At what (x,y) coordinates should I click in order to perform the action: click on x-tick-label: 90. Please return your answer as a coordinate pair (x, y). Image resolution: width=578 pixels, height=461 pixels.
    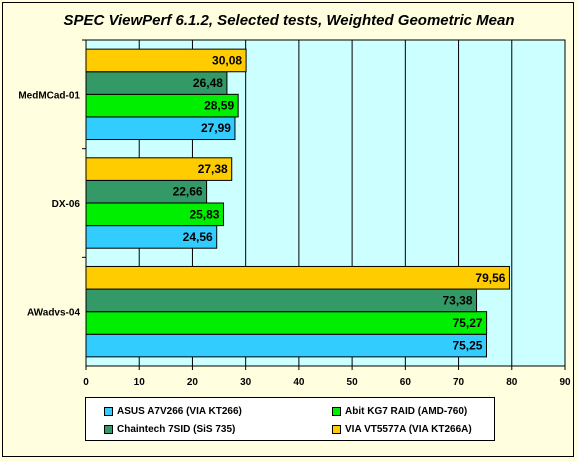
    Looking at the image, I should click on (565, 382).